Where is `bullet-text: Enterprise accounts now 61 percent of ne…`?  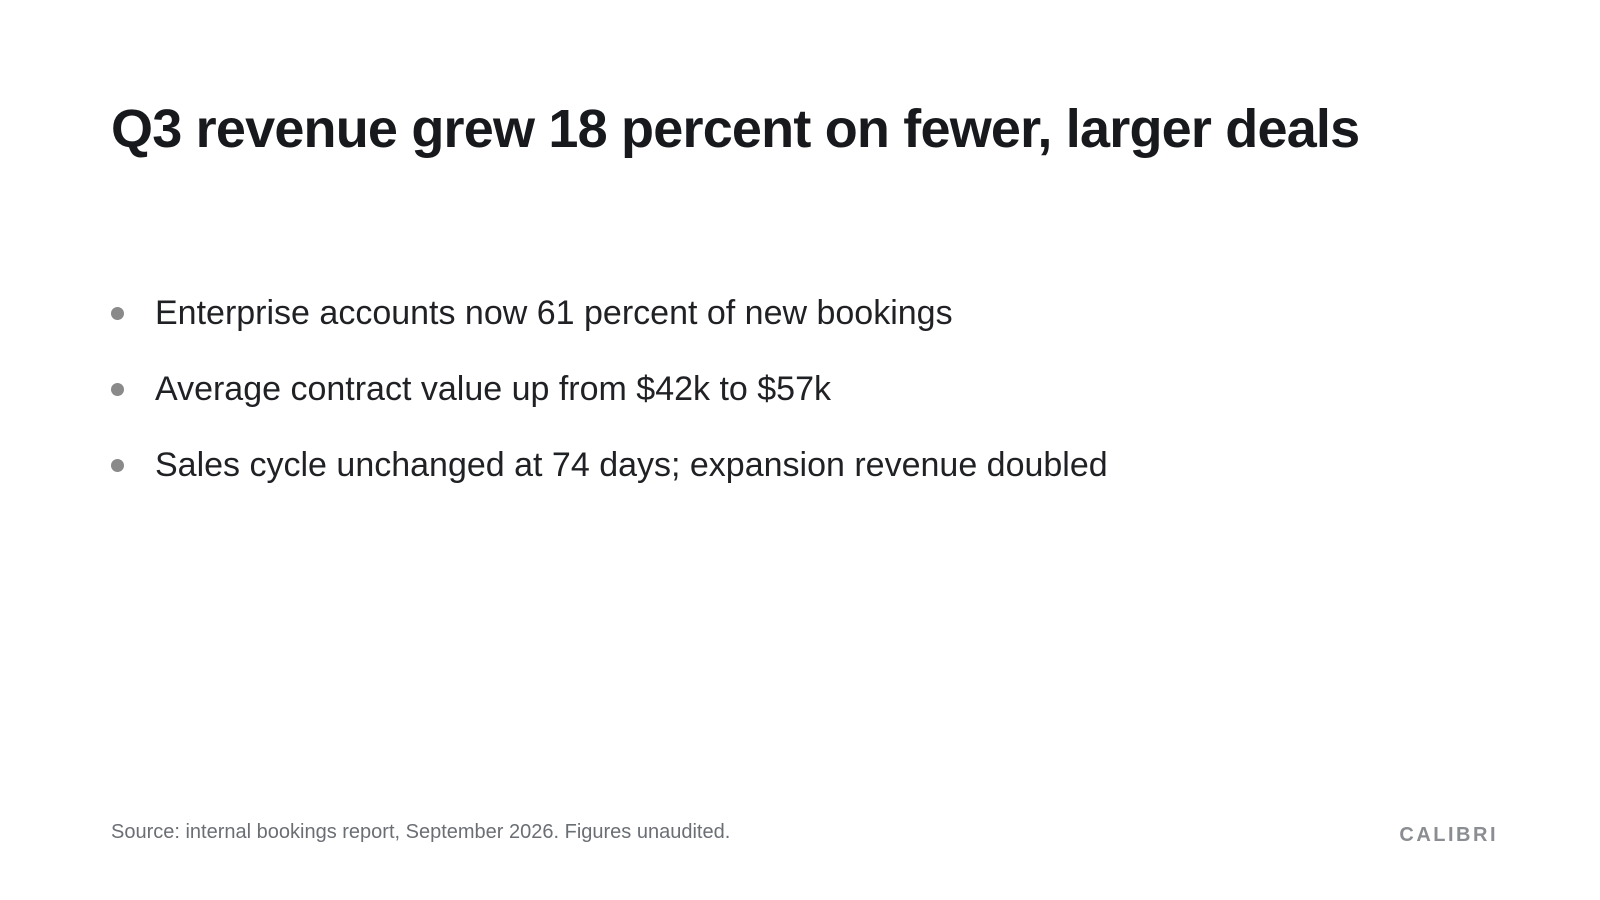 bullet-text: Enterprise accounts now 61 percent of ne… is located at coordinates (554, 313).